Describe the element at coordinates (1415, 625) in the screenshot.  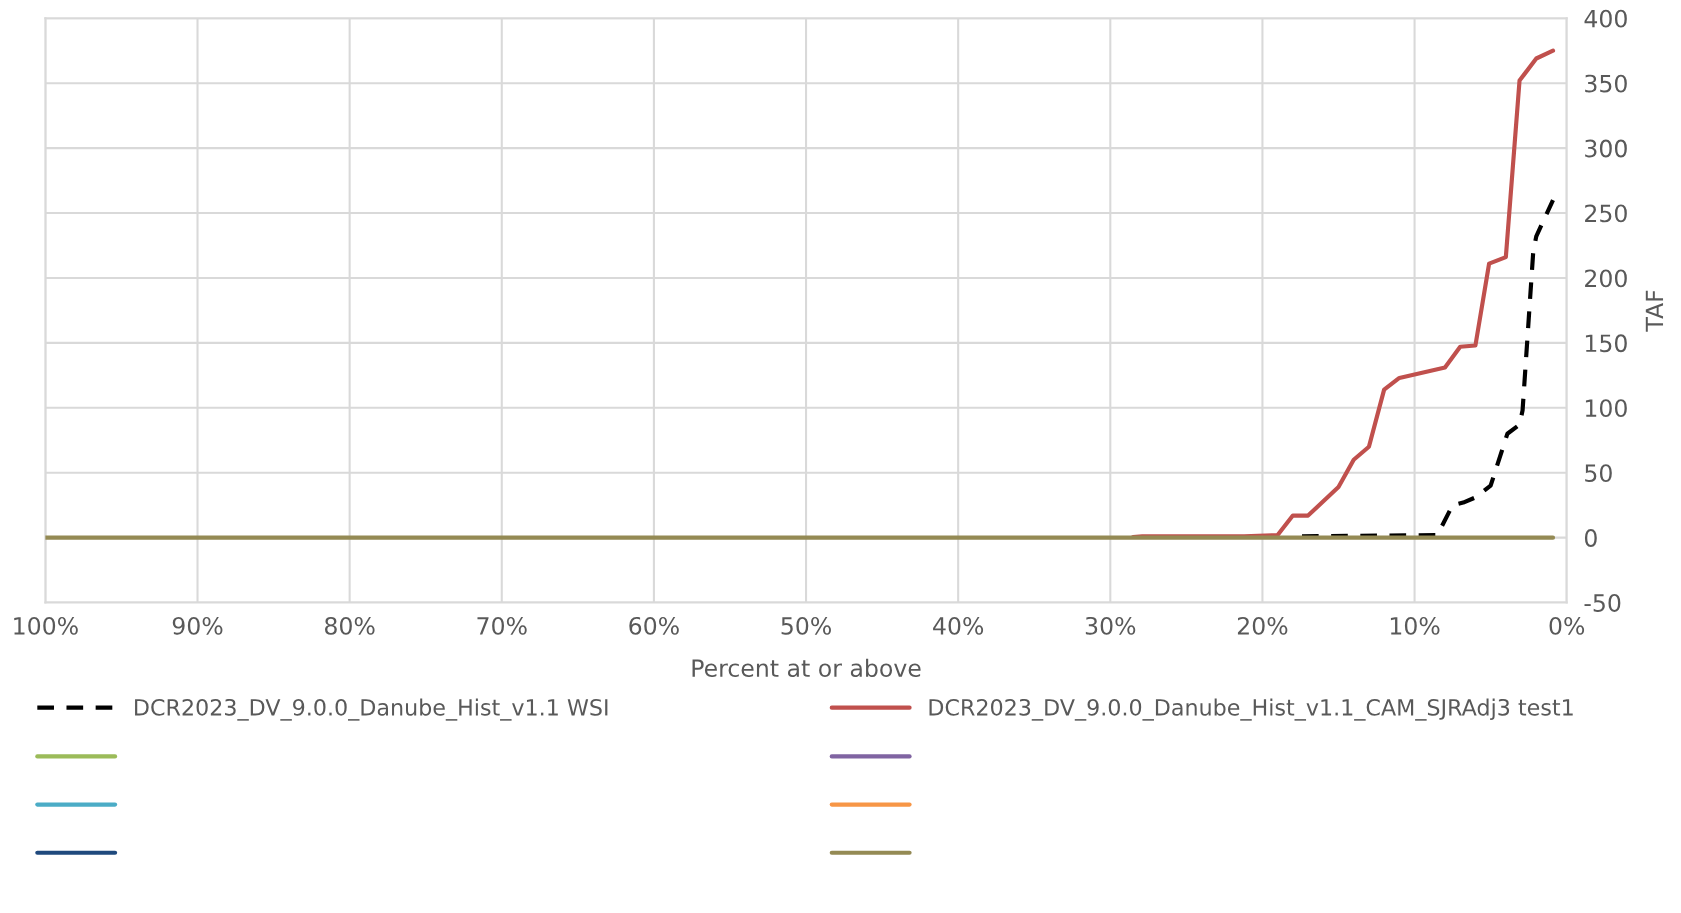
I see `x-tick-label: 10%` at that location.